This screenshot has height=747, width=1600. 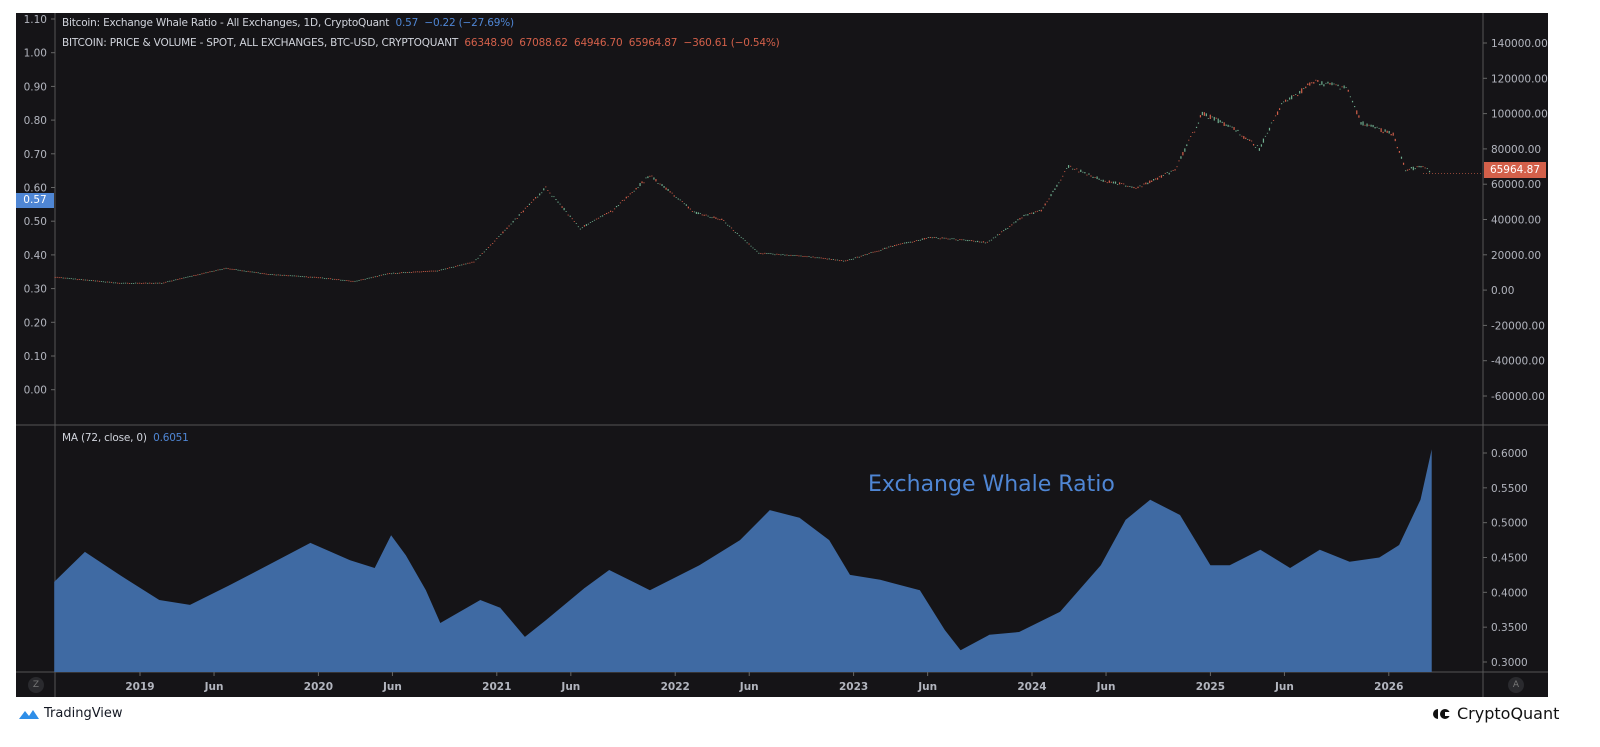 I want to click on auto-scale-button: A, so click(x=1516, y=685).